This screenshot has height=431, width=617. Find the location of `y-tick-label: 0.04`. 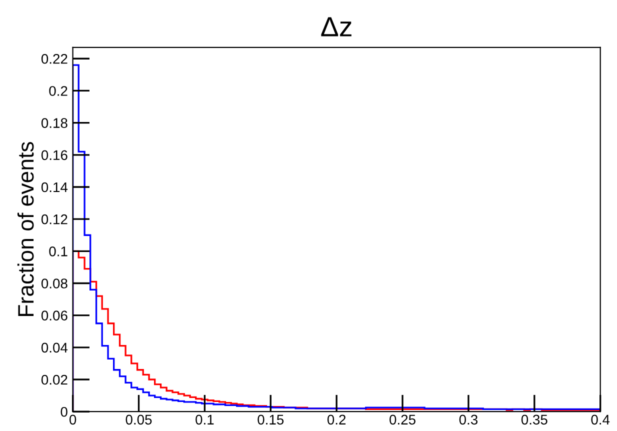

y-tick-label: 0.04 is located at coordinates (54, 347).